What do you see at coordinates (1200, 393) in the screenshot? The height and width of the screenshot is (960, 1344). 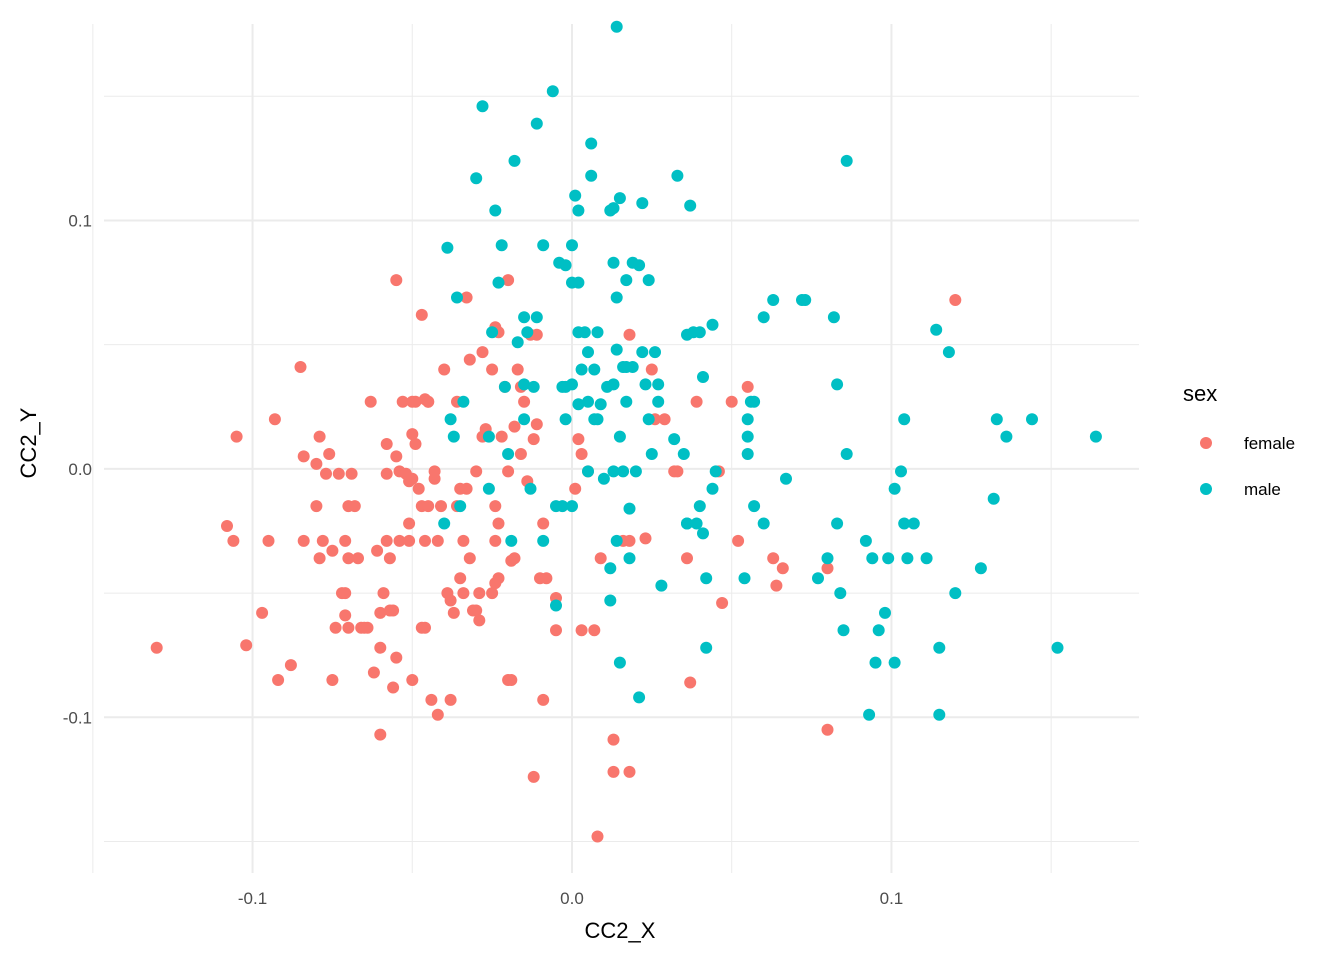 I see `legend-title: sex` at bounding box center [1200, 393].